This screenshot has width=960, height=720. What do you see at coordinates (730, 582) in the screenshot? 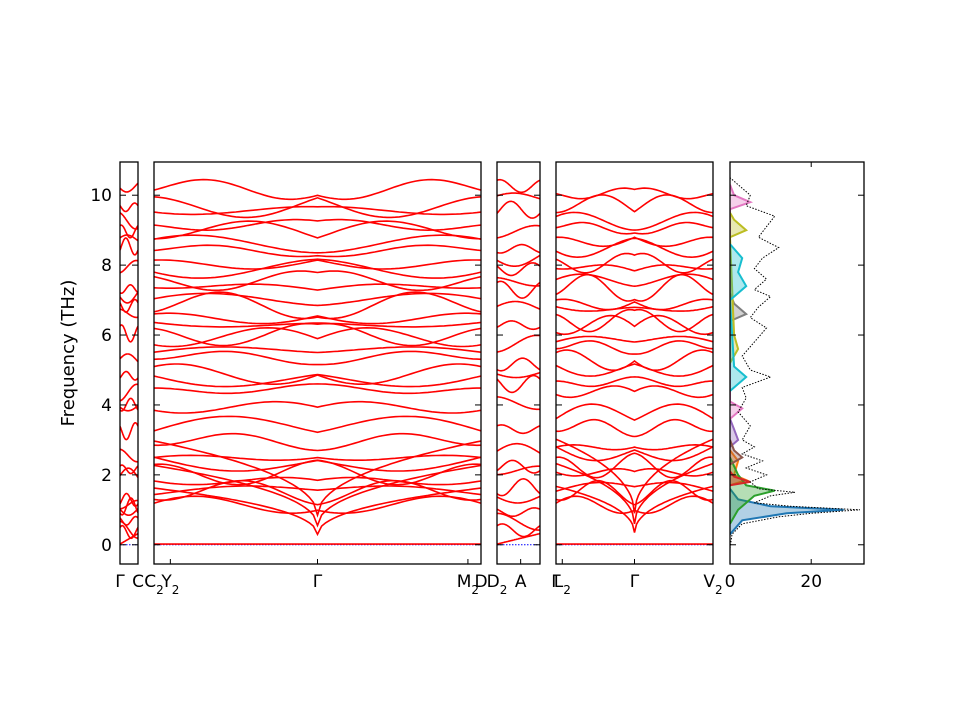
I see `dos-x-tick-label: 0` at bounding box center [730, 582].